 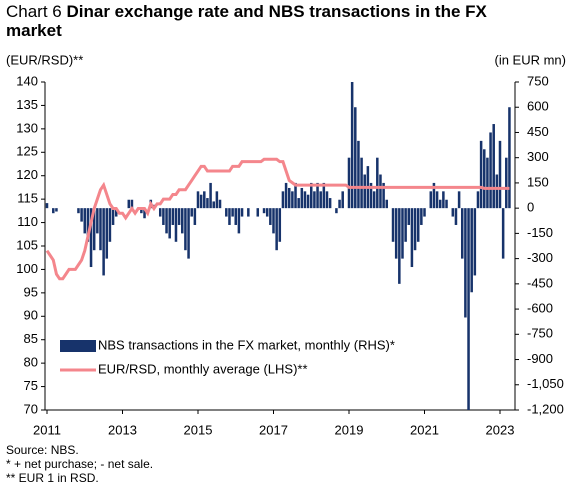 I want to click on y-tick-label: 95, so click(x=31, y=291).